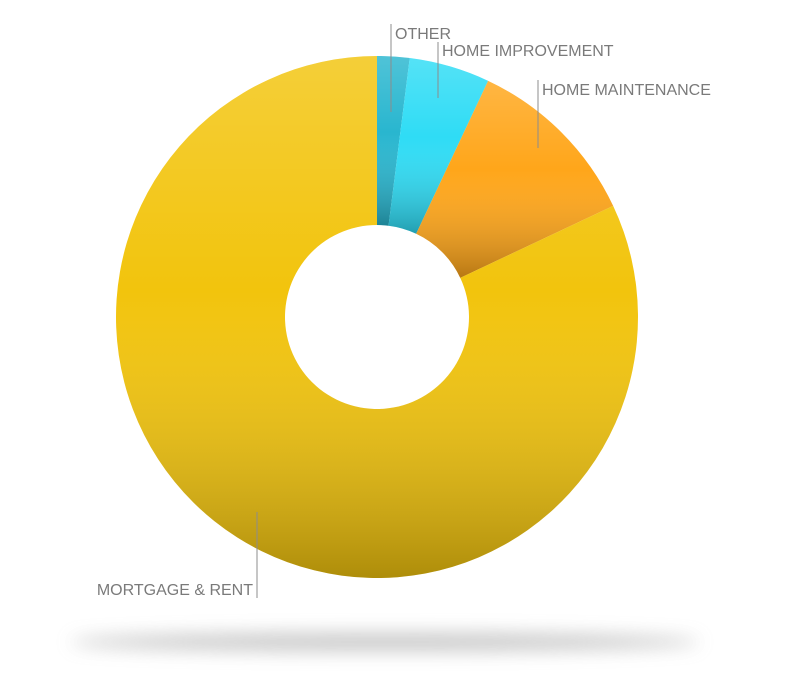 The width and height of the screenshot is (800, 683). I want to click on slice-other, so click(393, 141).